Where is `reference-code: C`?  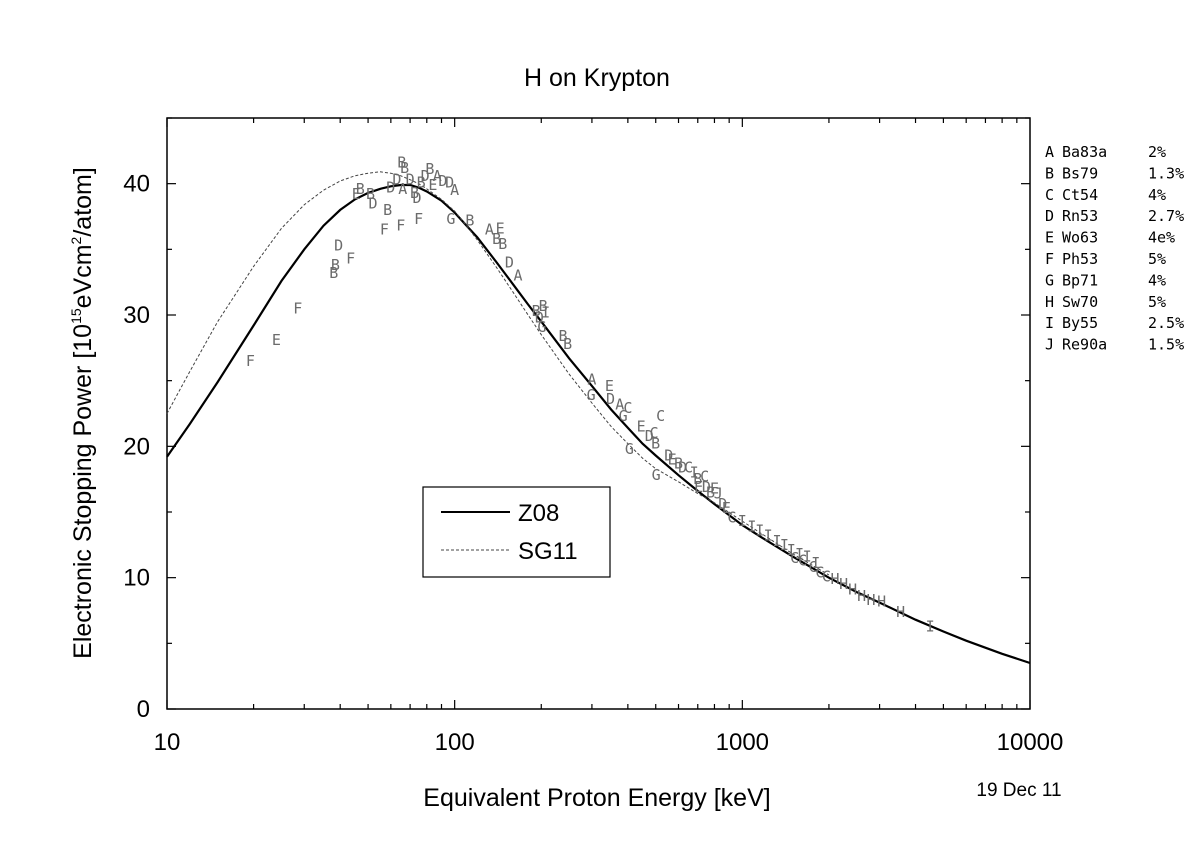
reference-code: C is located at coordinates (1049, 195).